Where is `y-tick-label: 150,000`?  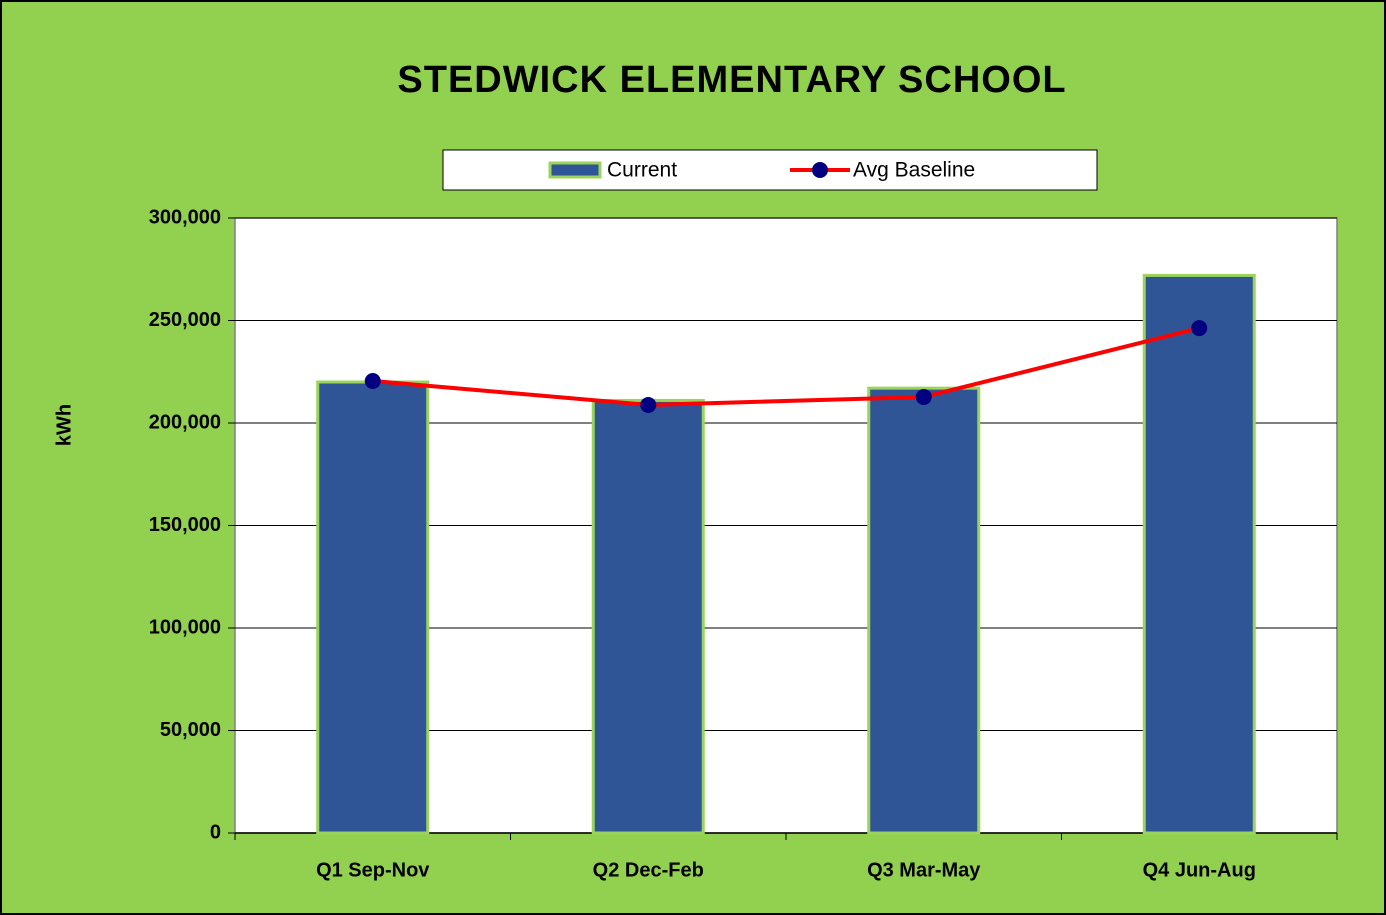 y-tick-label: 150,000 is located at coordinates (185, 525).